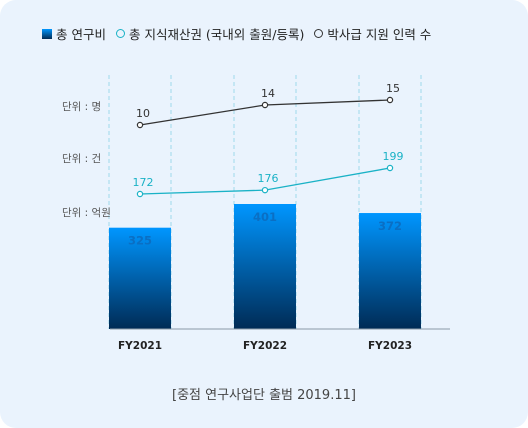  I want to click on legend-label-ip: 총 지식재산권 (국내외 출원/등록), so click(216, 34).